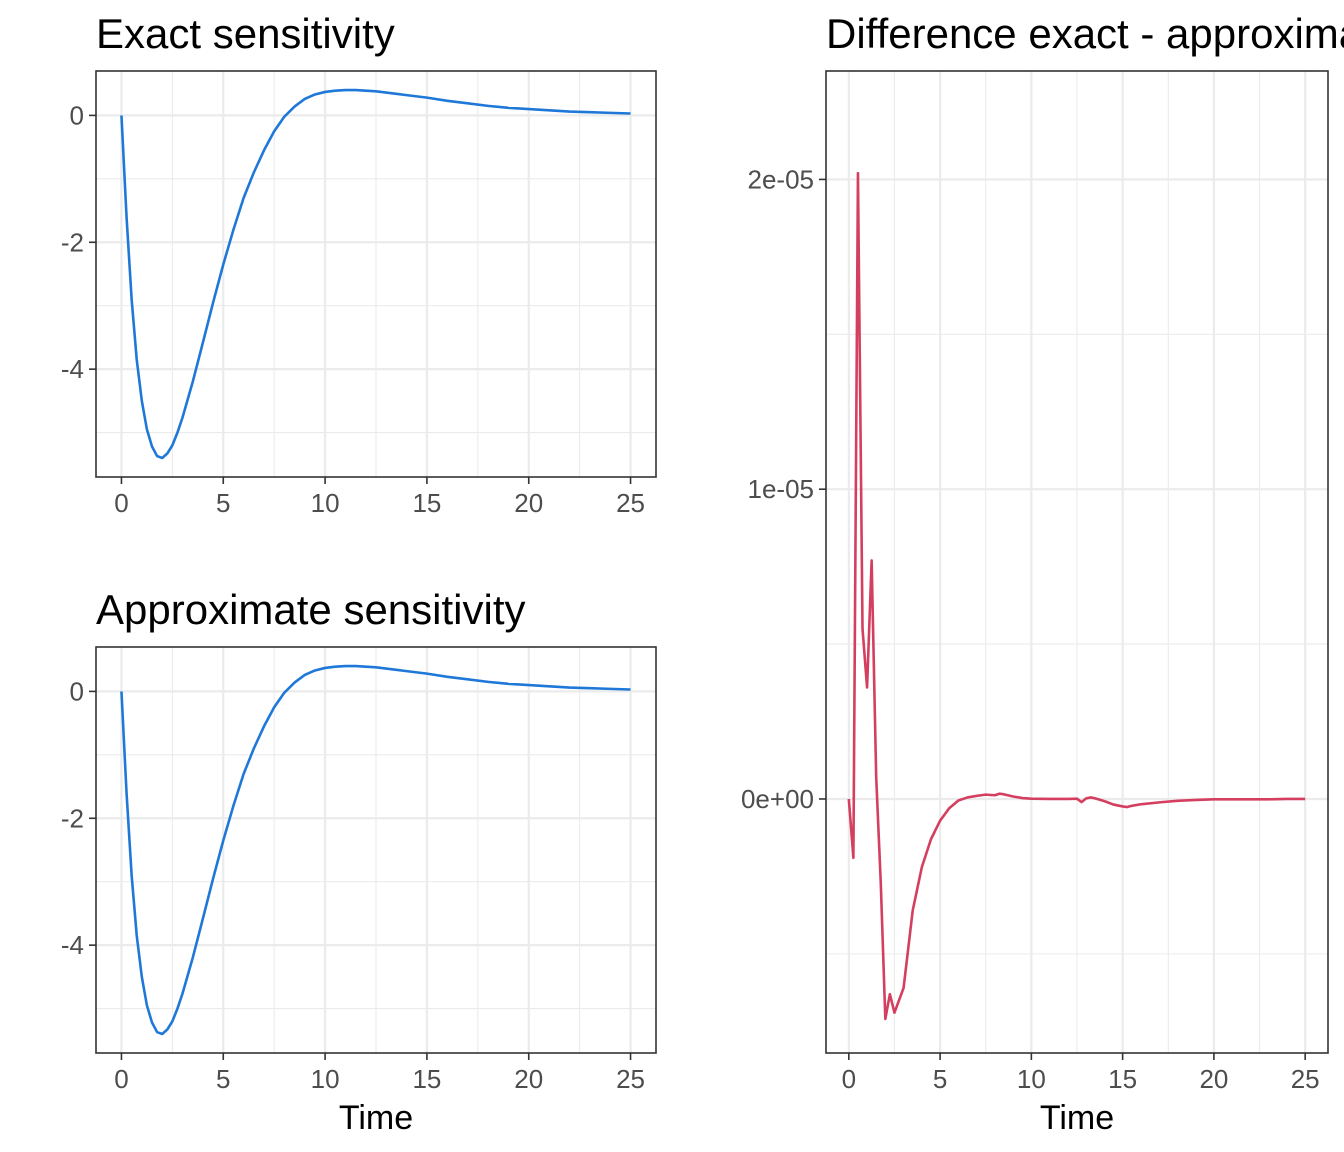  Describe the element at coordinates (777, 799) in the screenshot. I see `y-tick-label: 0e+00` at that location.